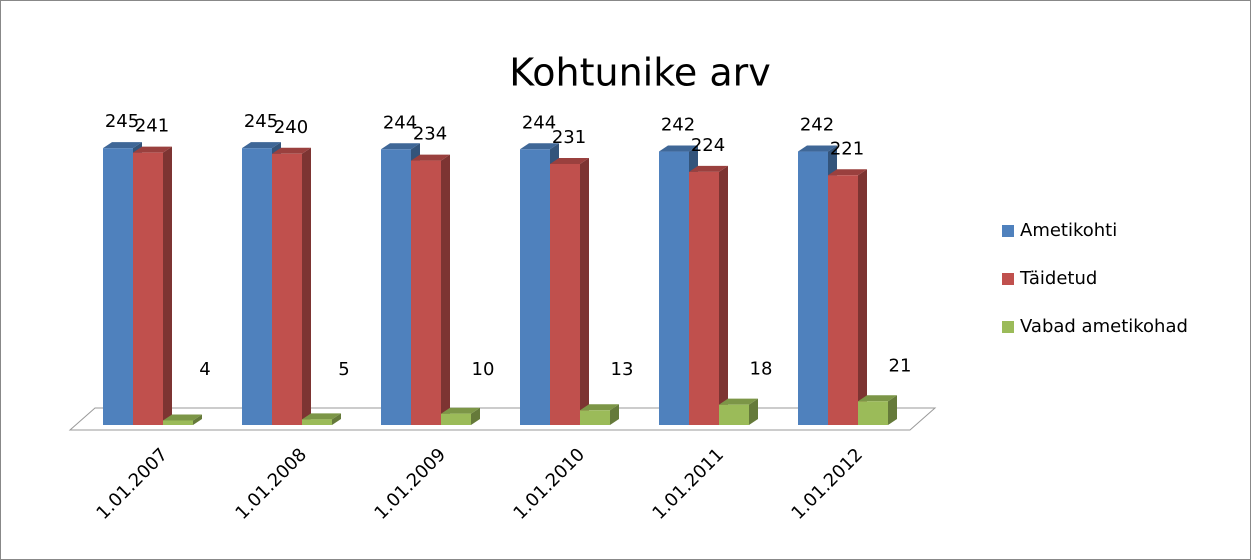 The height and width of the screenshot is (560, 1251). I want to click on data-label: 231, so click(569, 137).